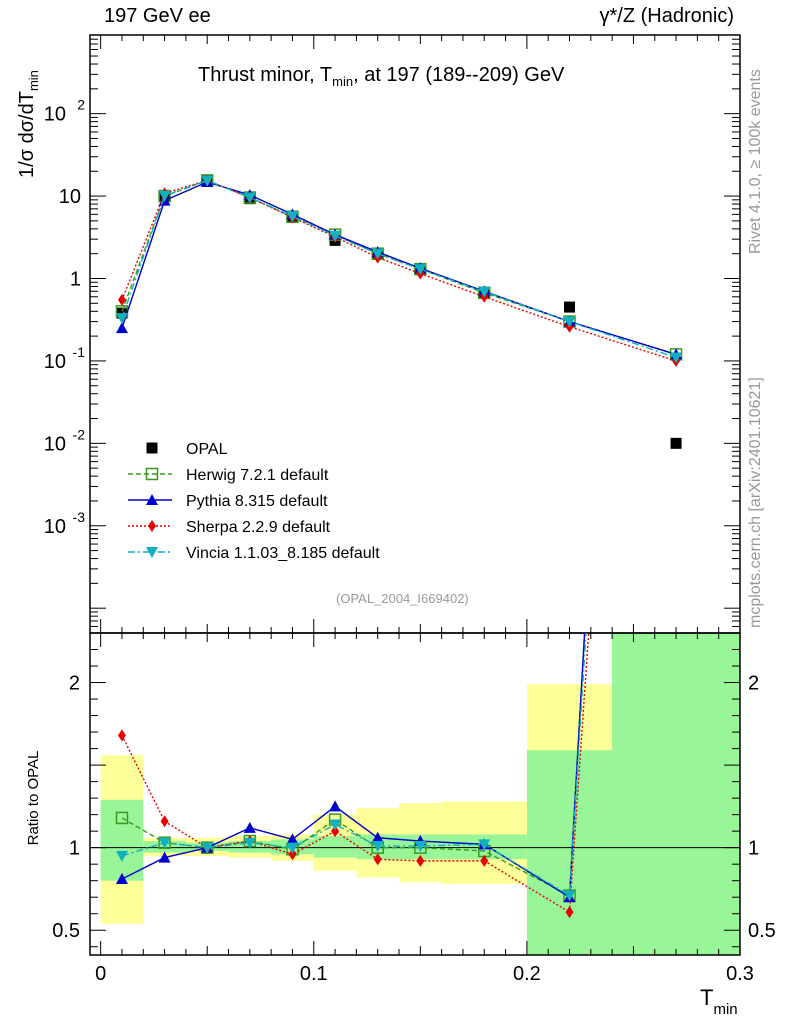 The height and width of the screenshot is (1024, 786). I want to click on series-pythia, so click(399, 268).